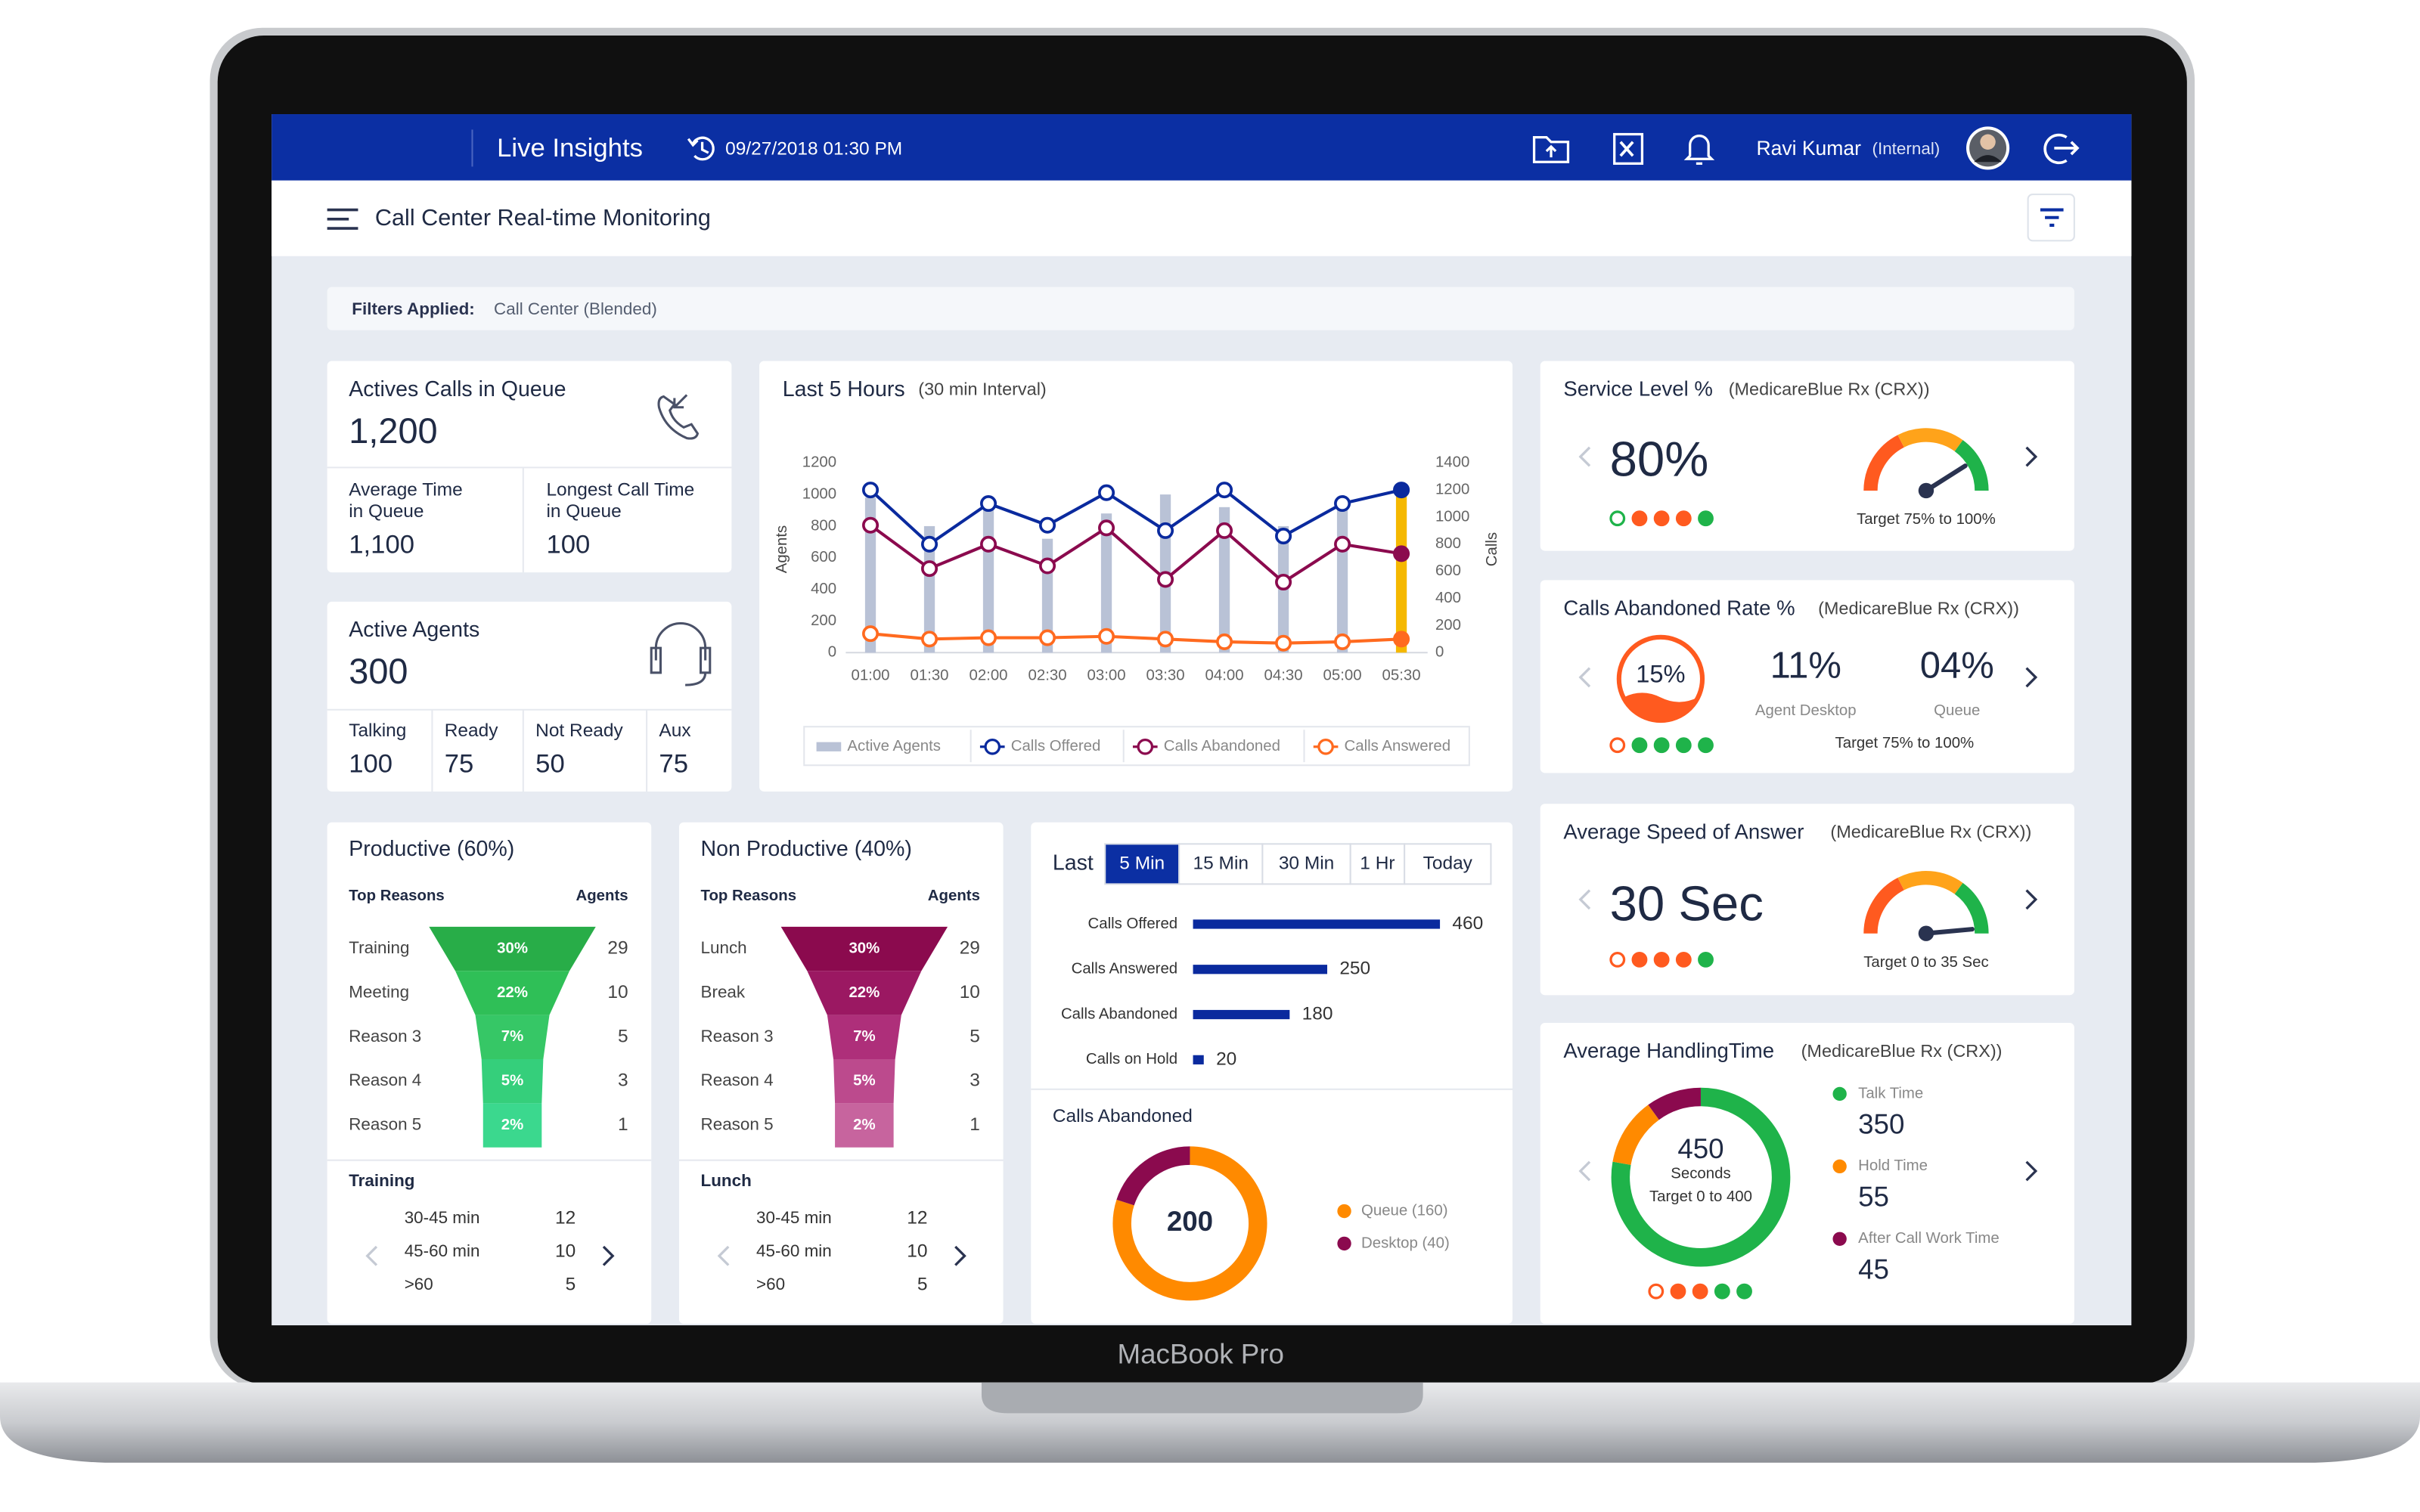 This screenshot has height=1512, width=2420. What do you see at coordinates (342, 219) in the screenshot?
I see `menu-button` at bounding box center [342, 219].